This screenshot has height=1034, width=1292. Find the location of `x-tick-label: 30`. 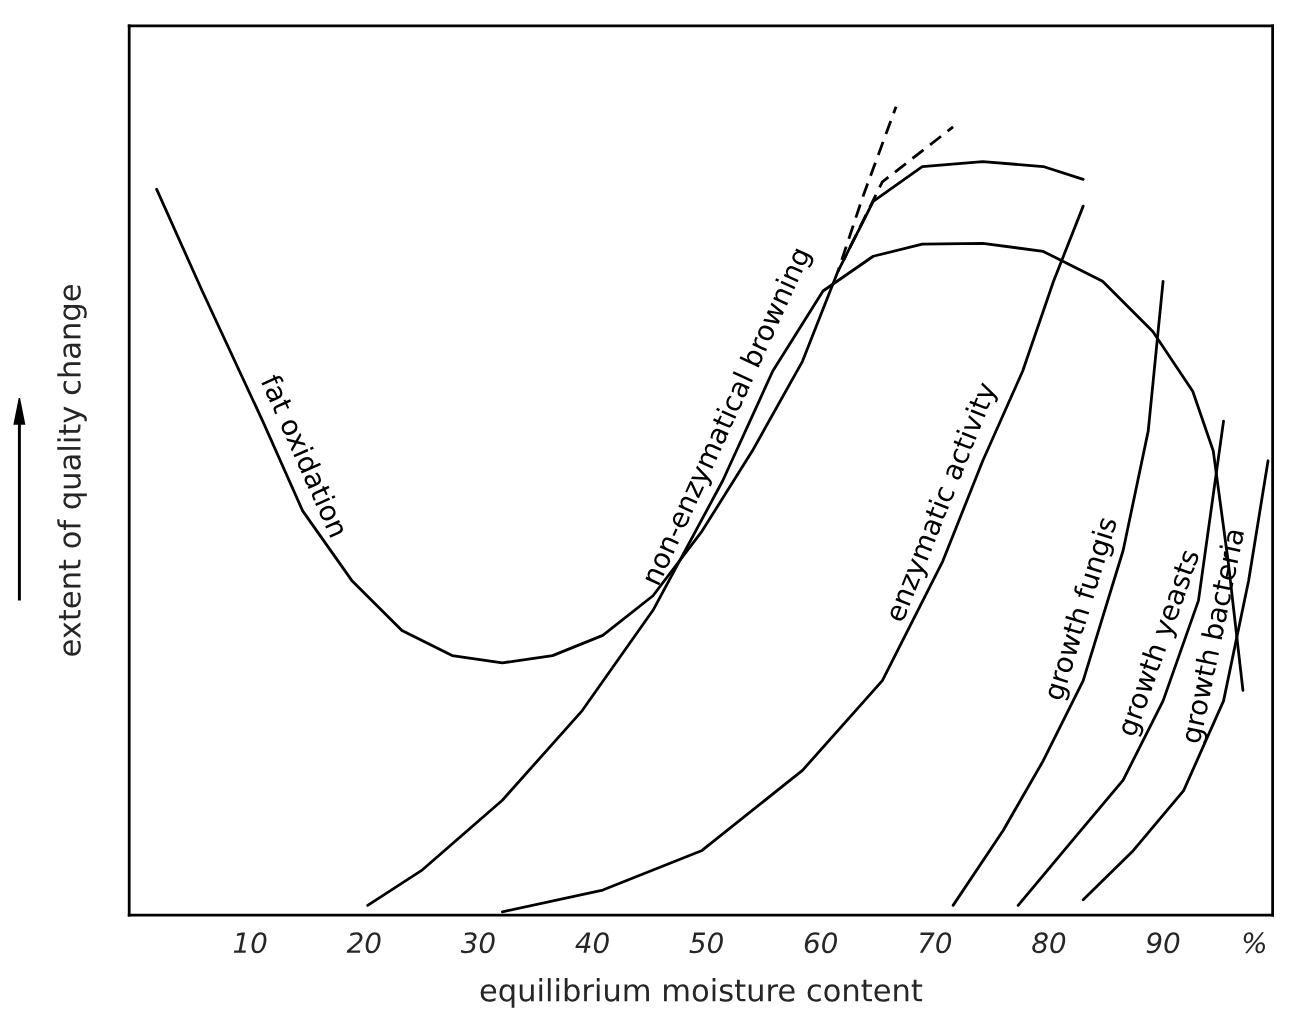

x-tick-label: 30 is located at coordinates (477, 943).